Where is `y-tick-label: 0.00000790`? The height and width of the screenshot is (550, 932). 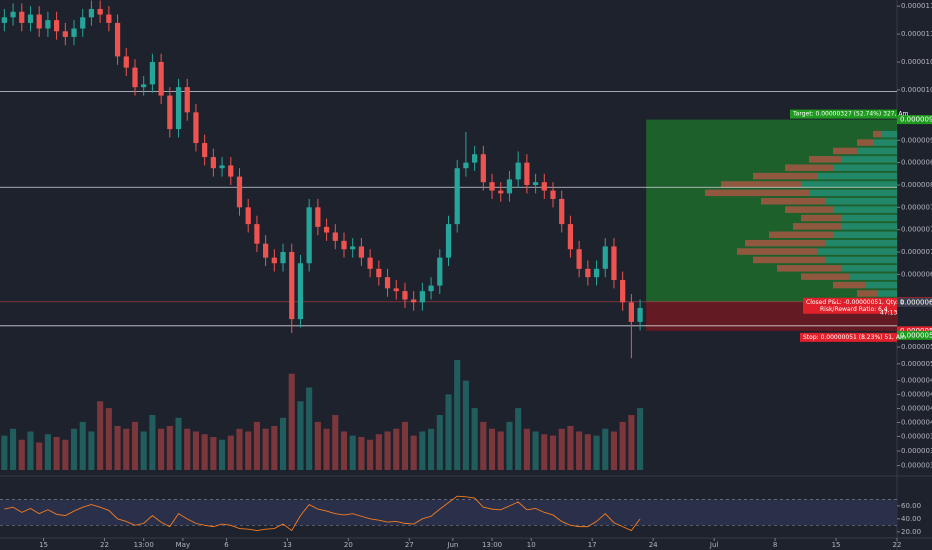
y-tick-label: 0.00000790 is located at coordinates (916, 207).